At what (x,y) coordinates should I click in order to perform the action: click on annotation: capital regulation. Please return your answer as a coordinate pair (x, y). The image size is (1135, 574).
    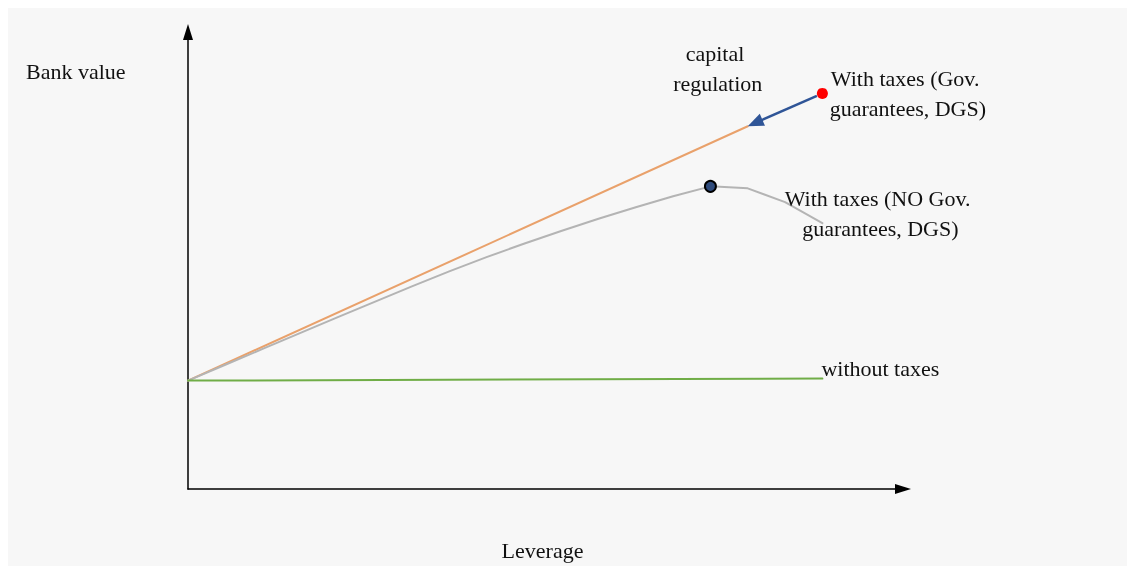
    Looking at the image, I should click on (718, 68).